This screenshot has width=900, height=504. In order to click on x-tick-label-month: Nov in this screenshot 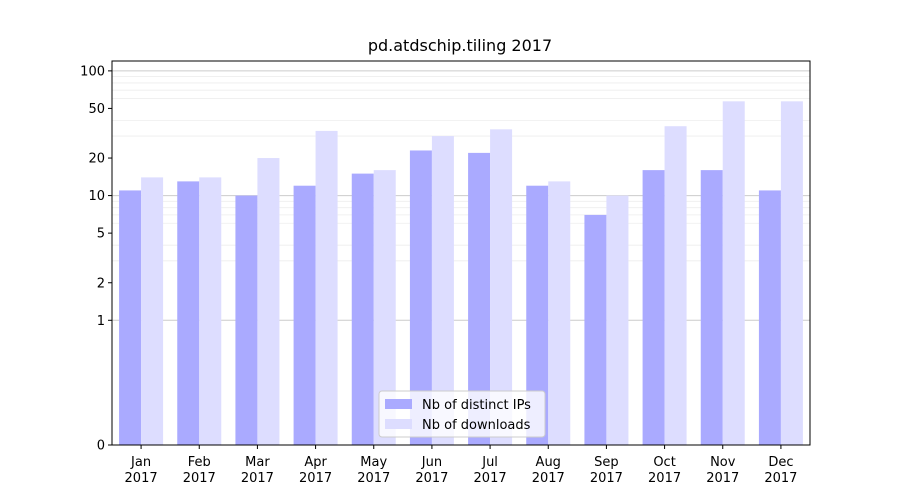, I will do `click(723, 462)`.